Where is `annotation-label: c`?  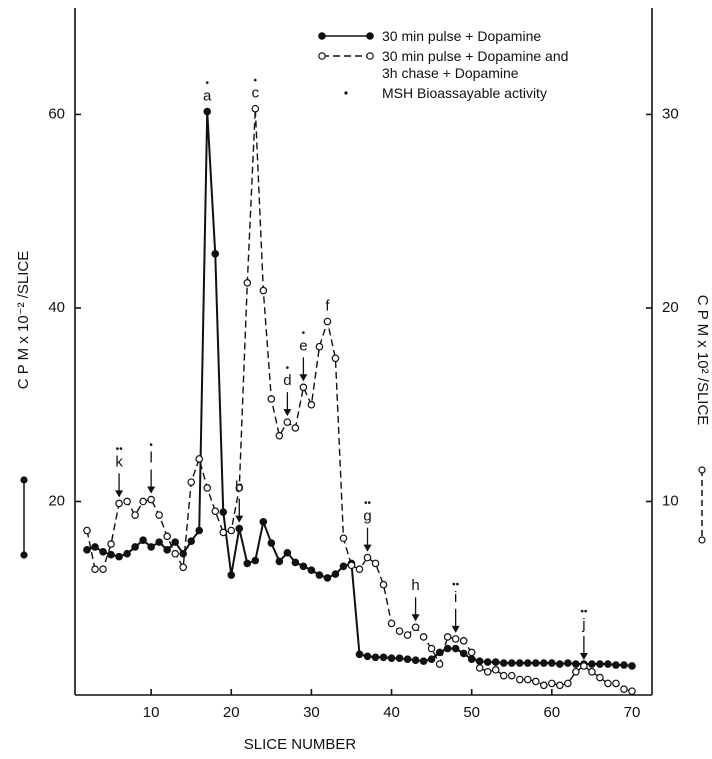 annotation-label: c is located at coordinates (256, 93).